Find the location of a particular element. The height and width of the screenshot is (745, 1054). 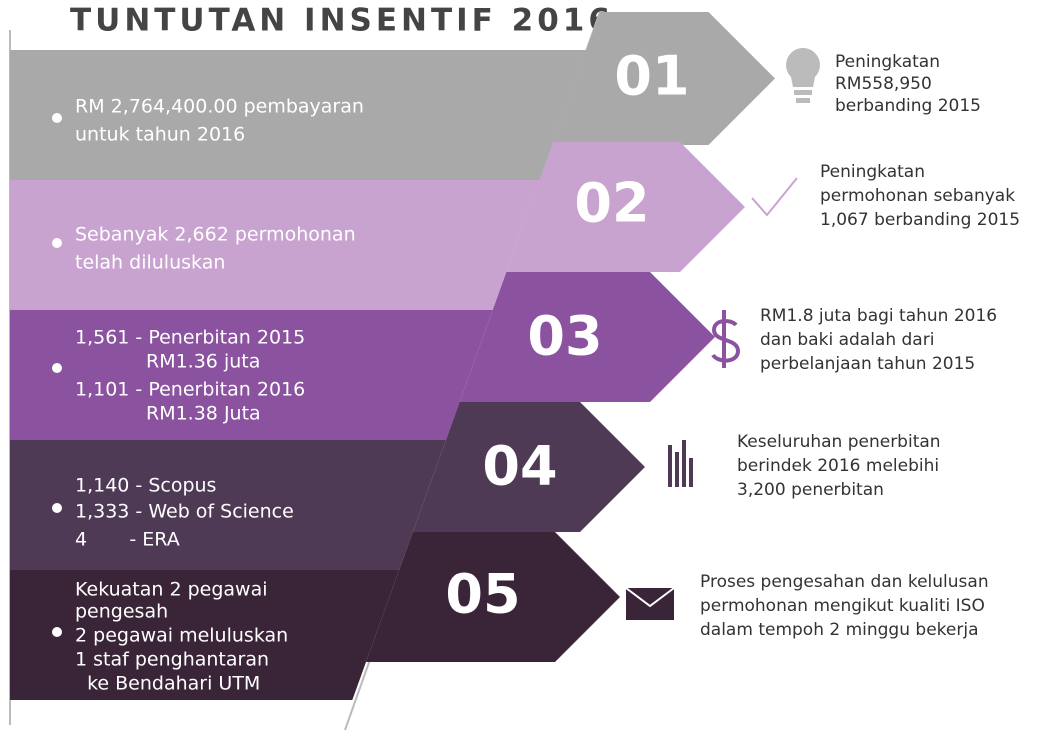

right-text: RM1.8 juta bagi tahun 2016 is located at coordinates (878, 316).